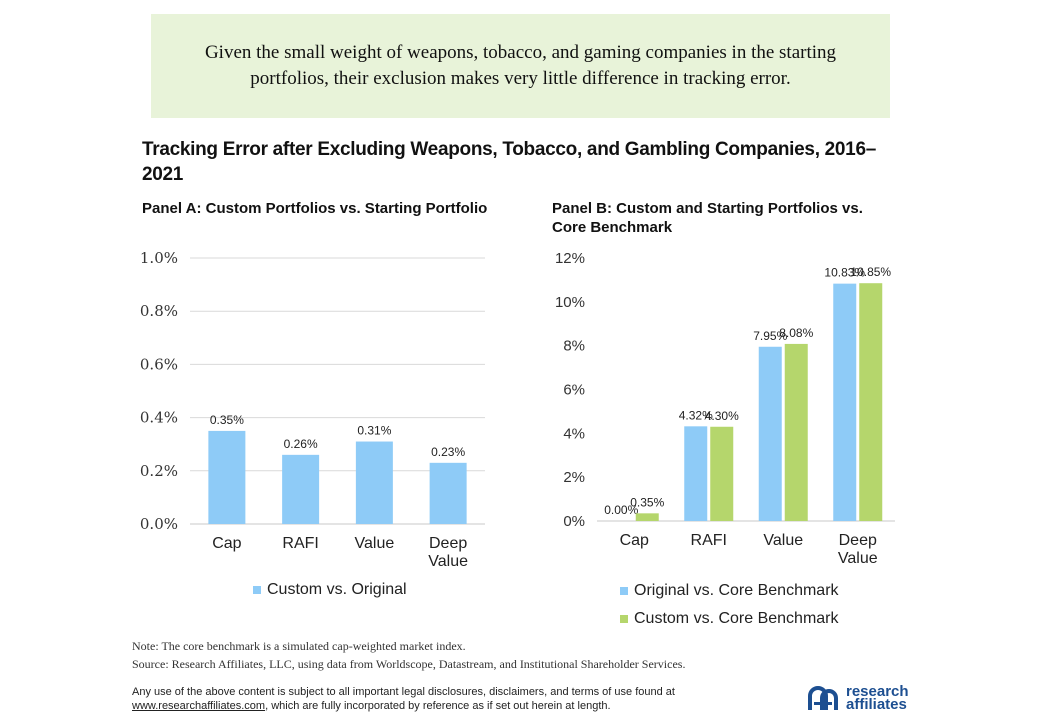 This screenshot has width=1040, height=720. I want to click on data-label: 0.31%, so click(374, 431).